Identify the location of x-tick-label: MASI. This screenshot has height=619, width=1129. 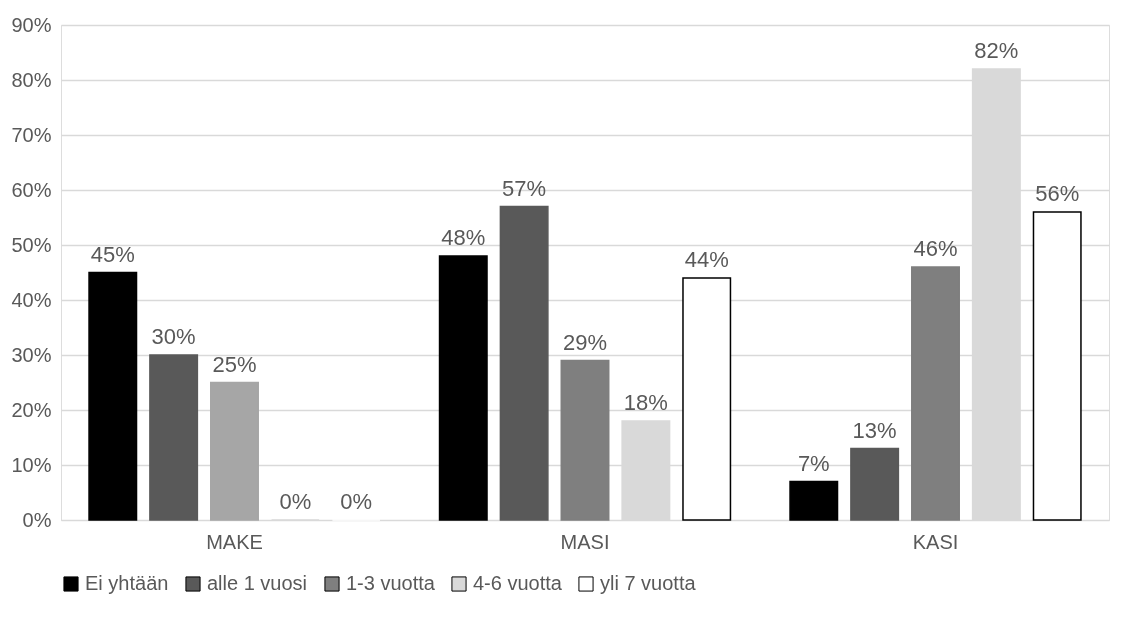
(585, 541).